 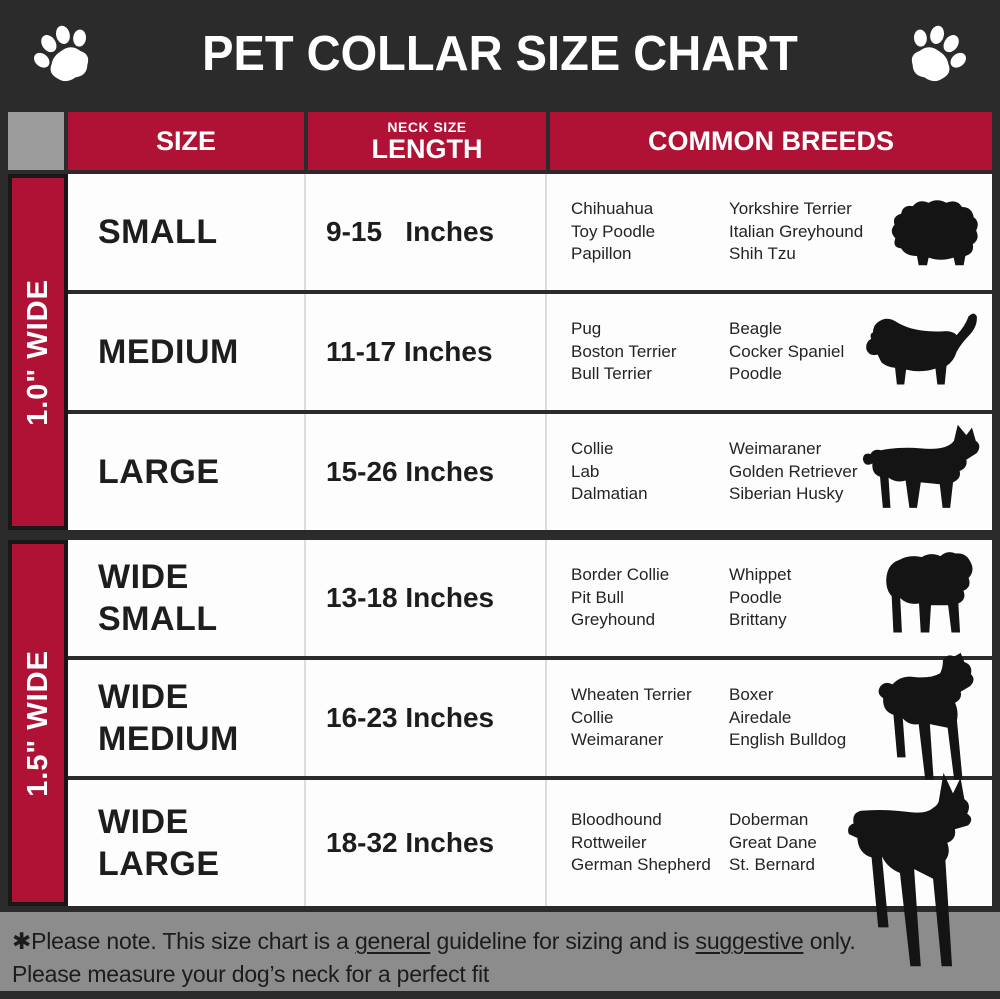 What do you see at coordinates (620, 597) in the screenshot?
I see `breed-list-left: Border Collie Pit Bull Greyhound` at bounding box center [620, 597].